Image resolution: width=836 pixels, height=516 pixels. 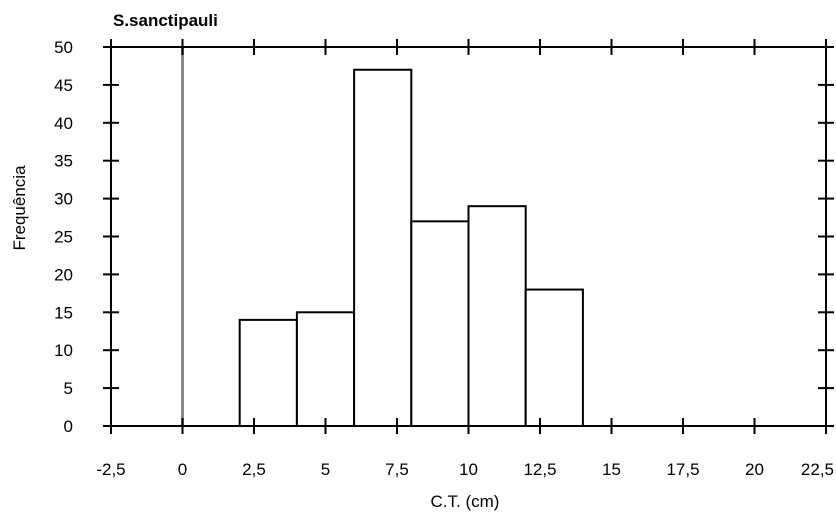 I want to click on x-tick-label: -2,5, so click(x=110, y=469).